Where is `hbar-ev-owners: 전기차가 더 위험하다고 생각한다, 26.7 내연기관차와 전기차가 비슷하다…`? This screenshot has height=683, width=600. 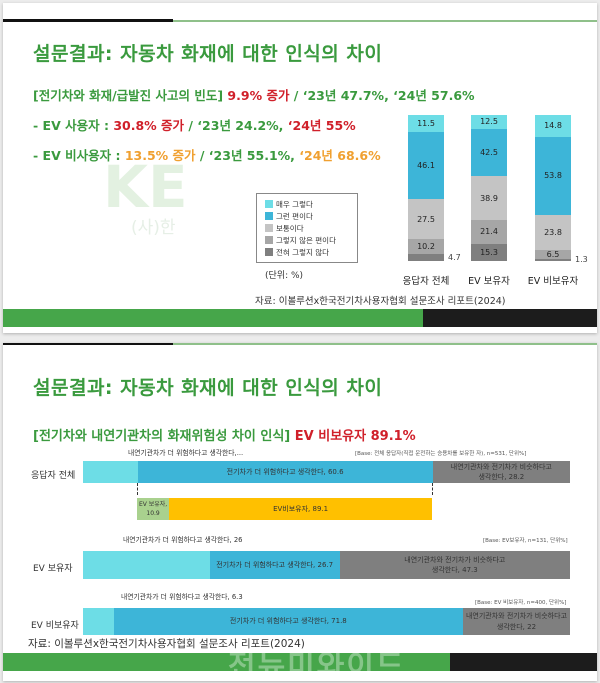 hbar-ev-owners: 전기차가 더 위험하다고 생각한다, 26.7 내연기관차와 전기차가 비슷하다… is located at coordinates (326, 565).